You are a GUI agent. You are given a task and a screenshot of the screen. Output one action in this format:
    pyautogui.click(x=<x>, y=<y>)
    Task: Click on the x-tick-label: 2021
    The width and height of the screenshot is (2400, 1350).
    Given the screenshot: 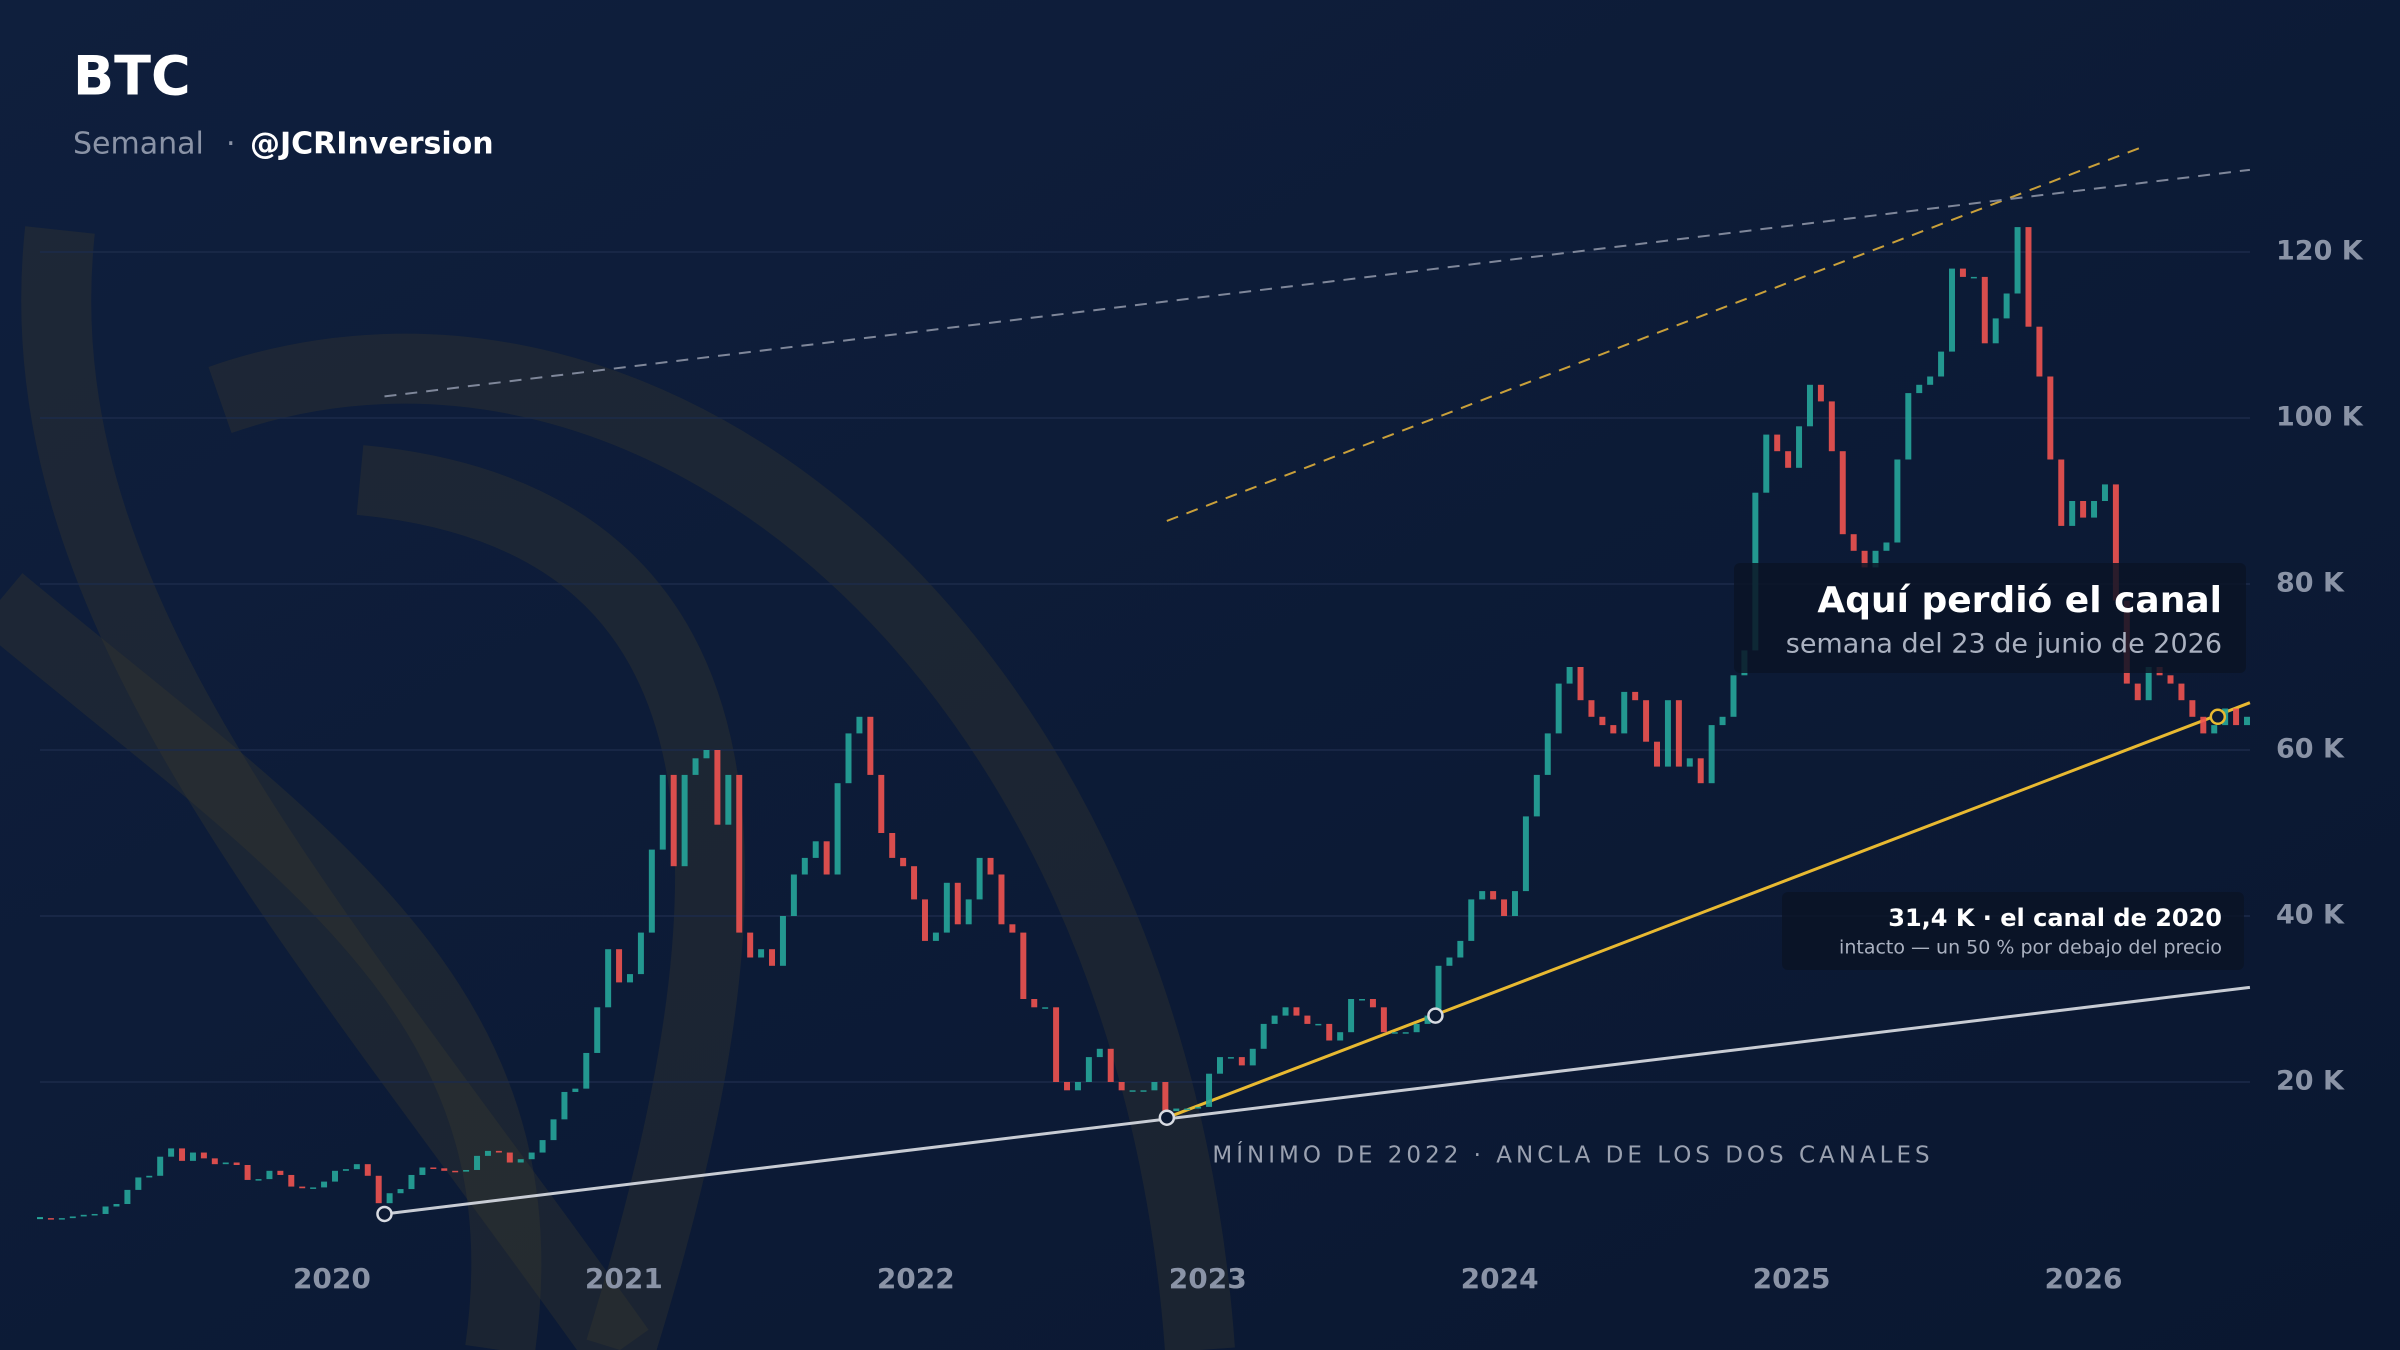 What is the action you would take?
    pyautogui.click(x=624, y=1278)
    